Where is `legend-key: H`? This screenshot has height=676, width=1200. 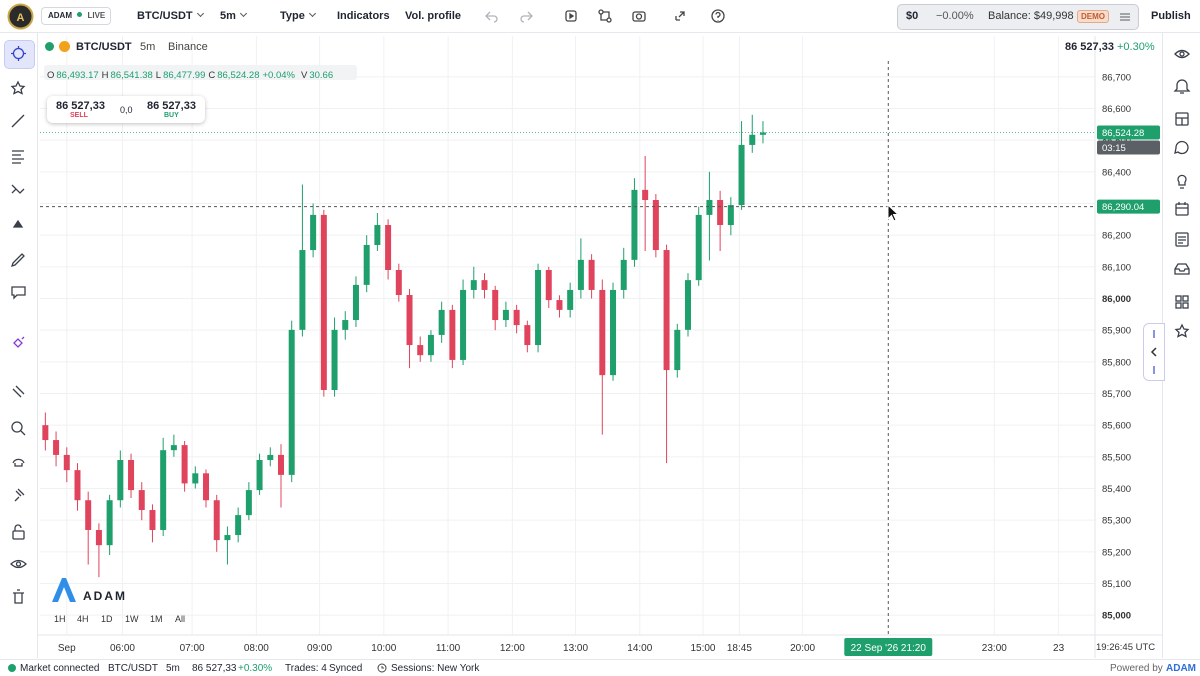 legend-key: H is located at coordinates (105, 75).